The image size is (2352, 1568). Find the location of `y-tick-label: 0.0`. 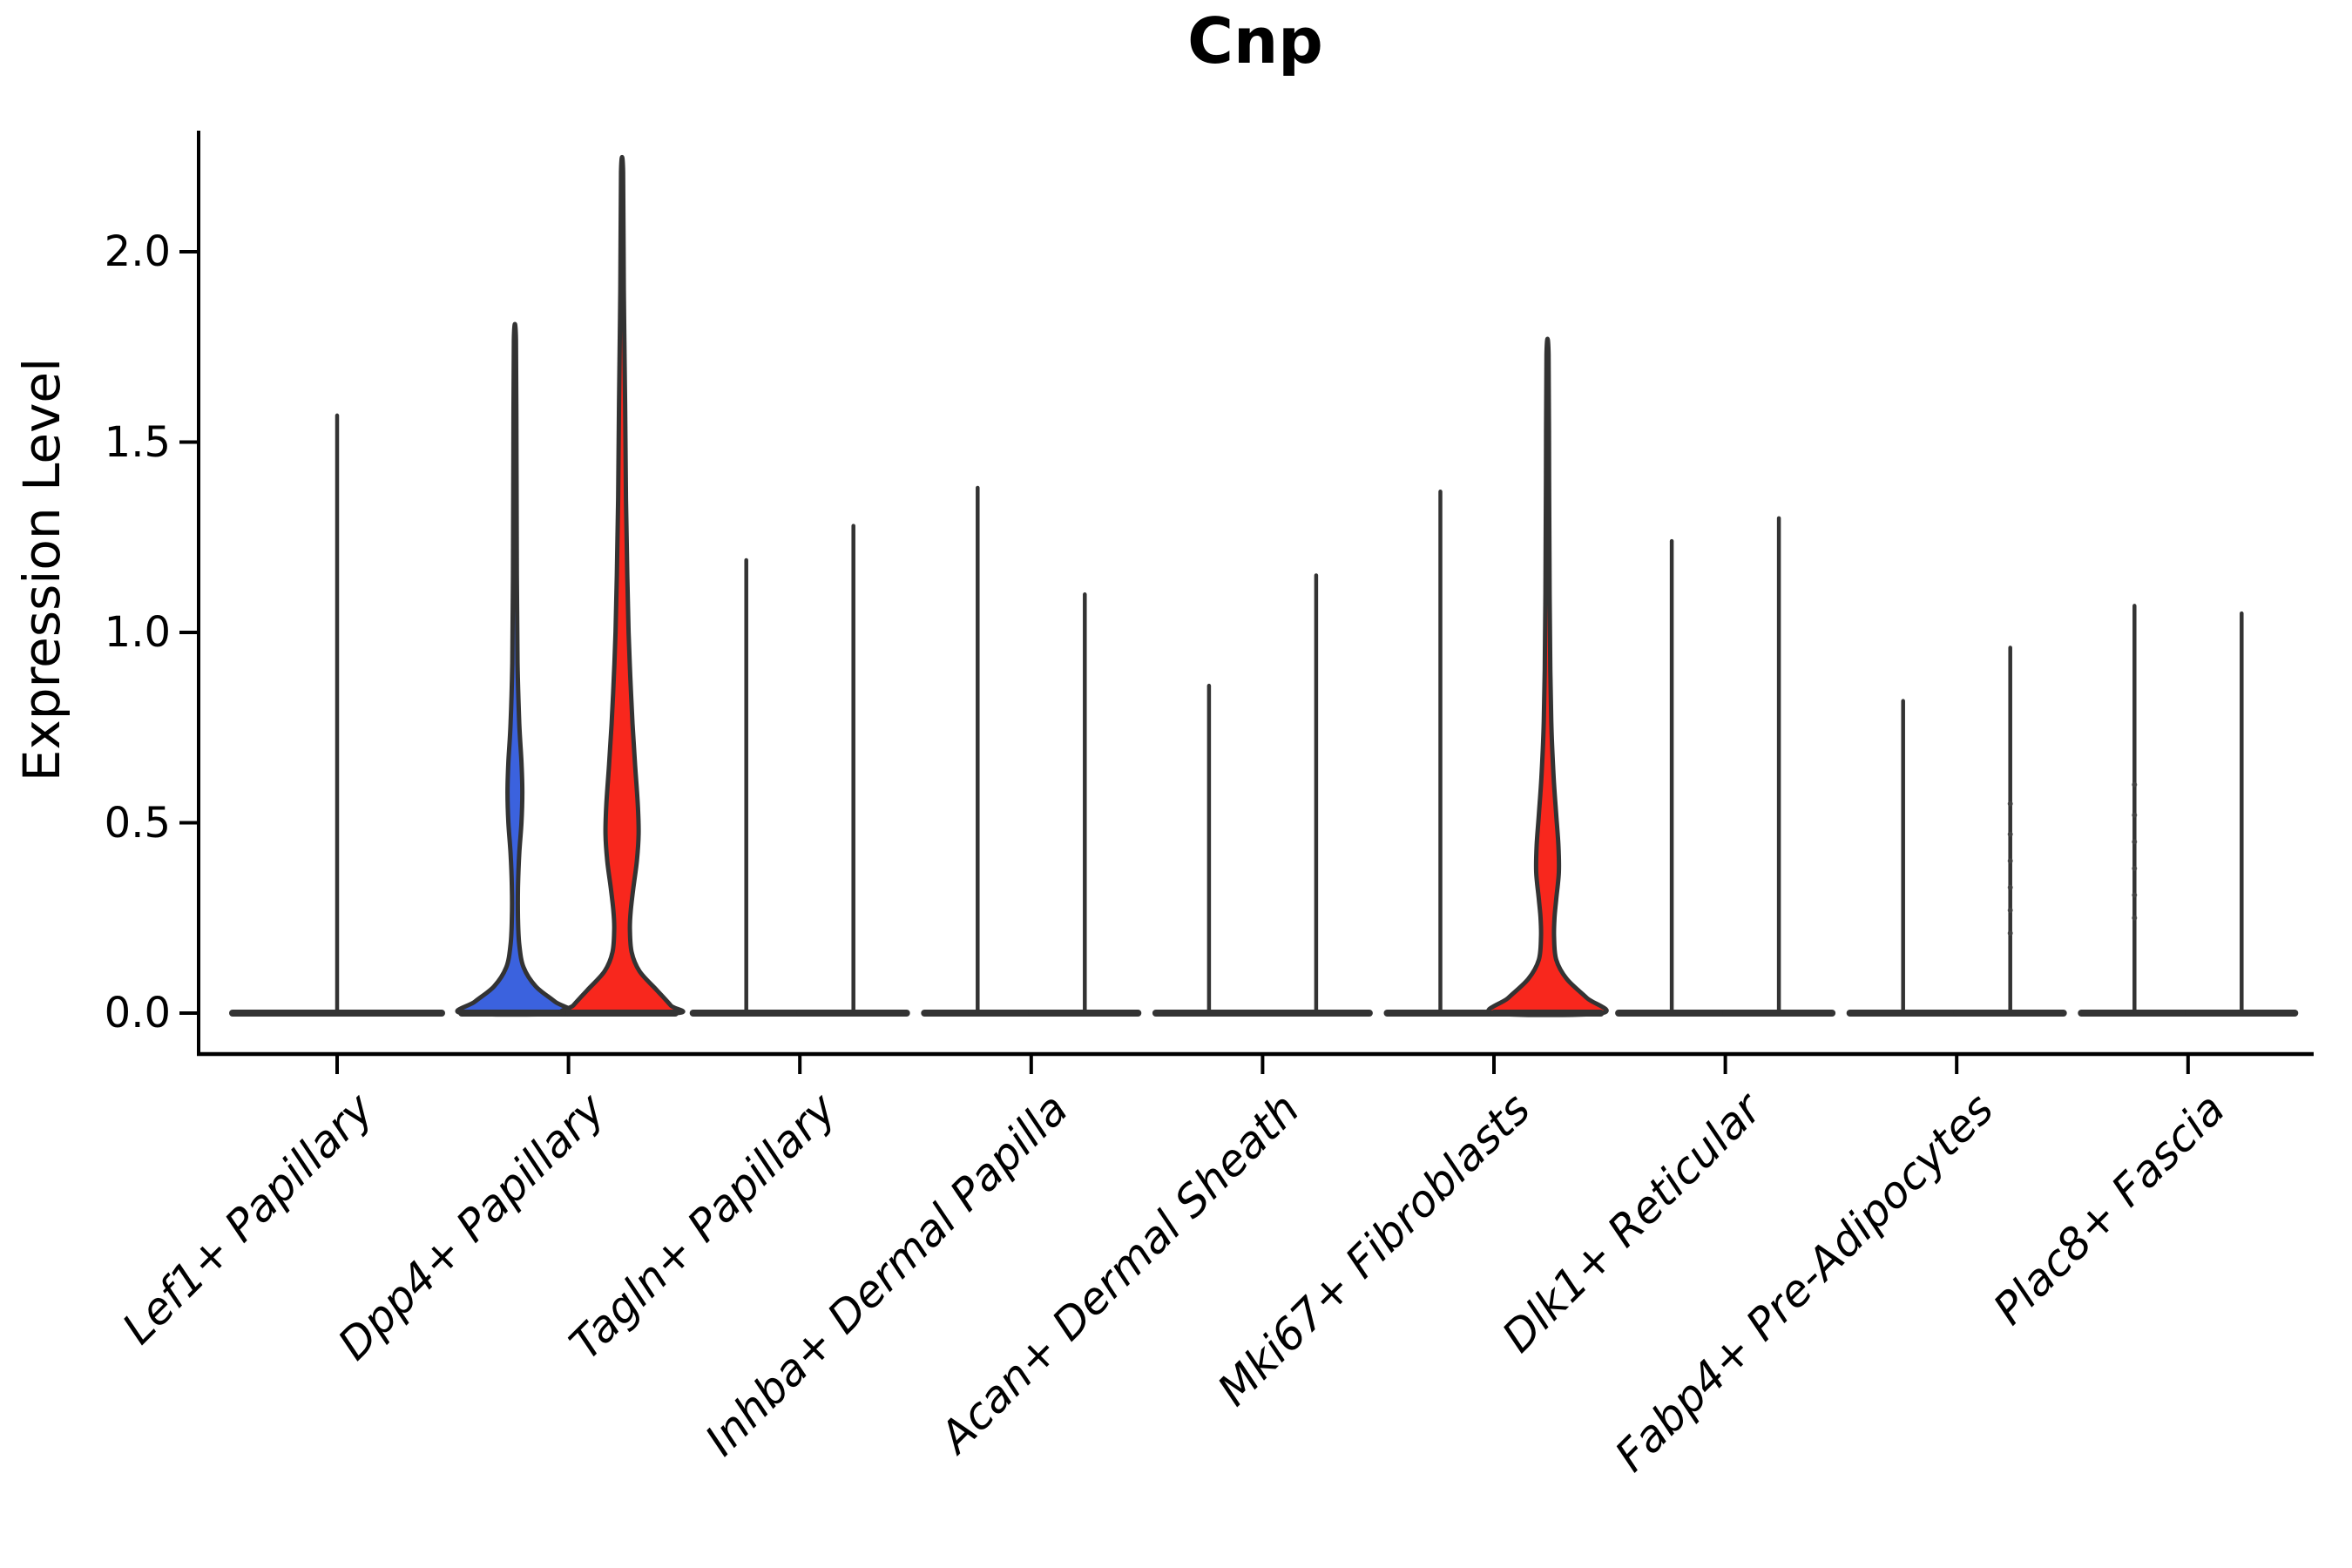

y-tick-label: 0.0 is located at coordinates (137, 1013).